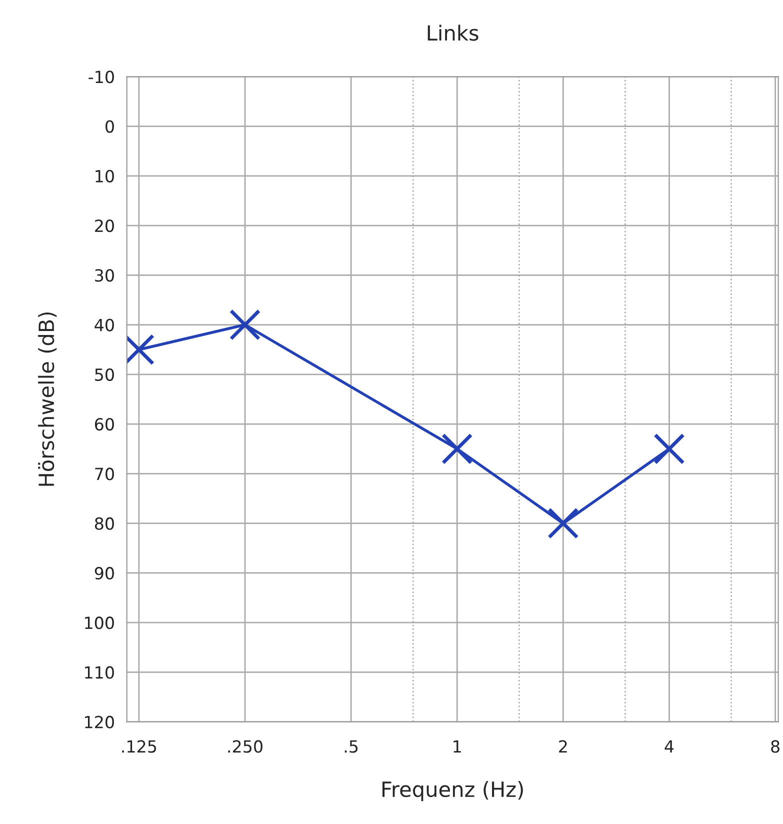  I want to click on x-tick-label: 8, so click(775, 746).